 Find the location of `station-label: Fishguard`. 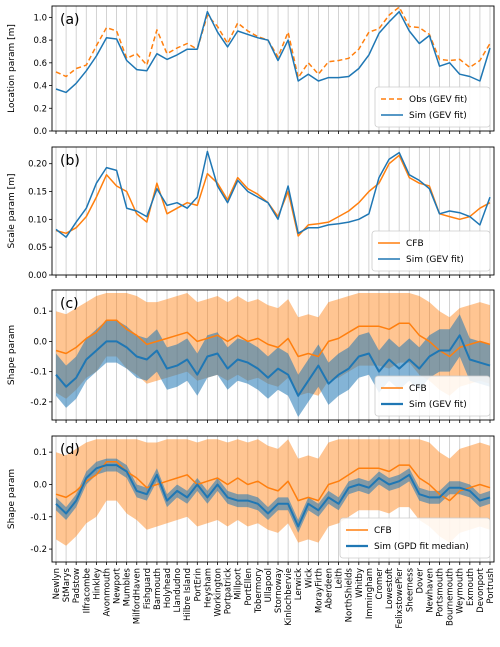

station-label: Fishguard is located at coordinates (148, 588).